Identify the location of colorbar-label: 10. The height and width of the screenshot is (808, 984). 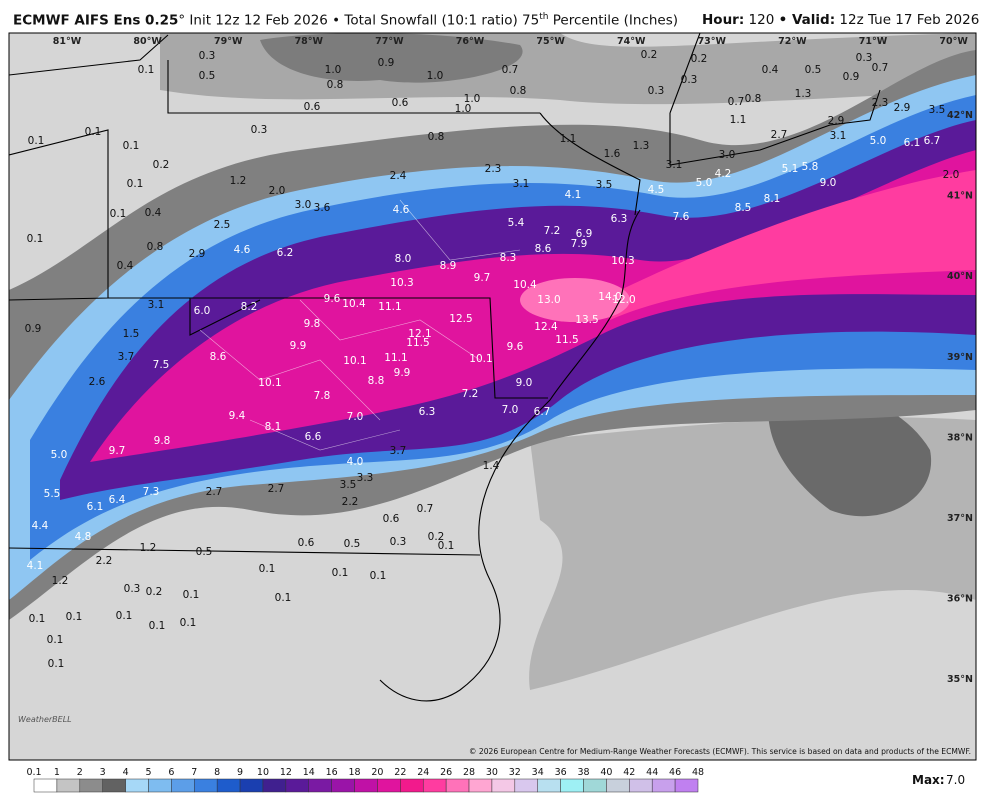
(263, 772).